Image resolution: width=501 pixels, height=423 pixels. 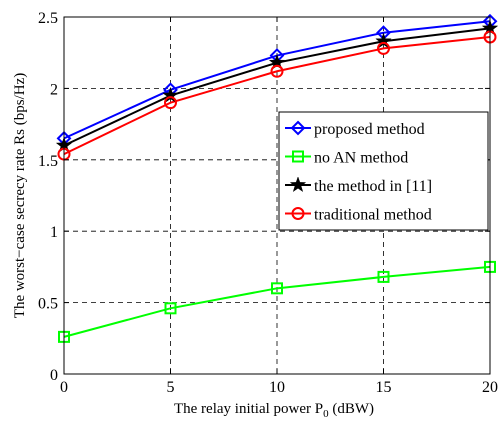 I want to click on legend-label-traditional-method: traditional method, so click(x=373, y=215).